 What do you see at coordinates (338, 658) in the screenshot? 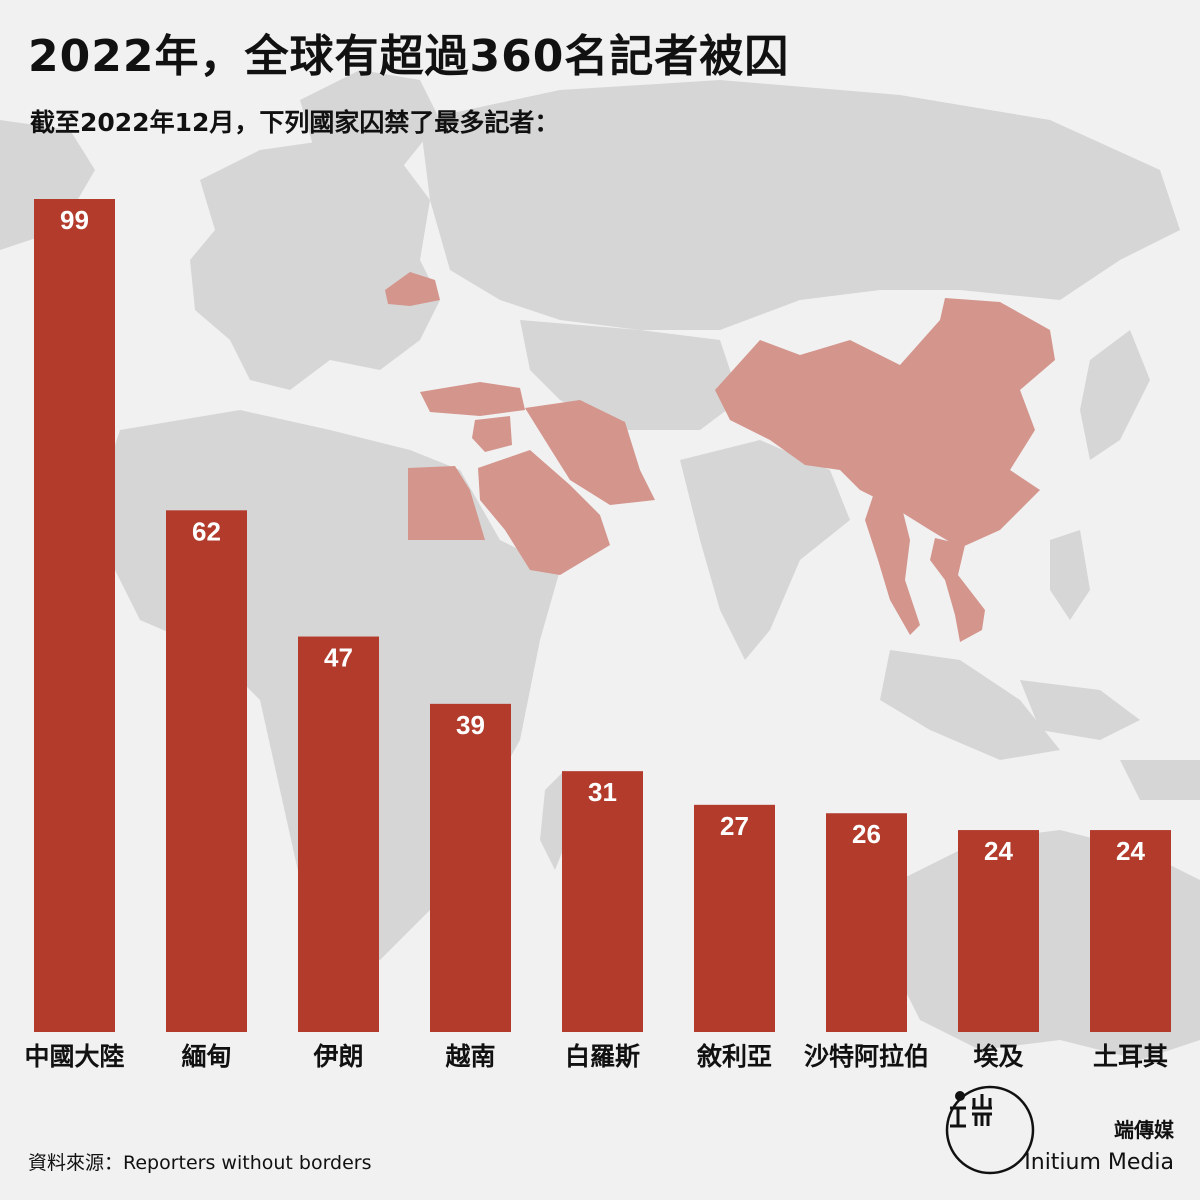
I see `bar-value-label: 47` at bounding box center [338, 658].